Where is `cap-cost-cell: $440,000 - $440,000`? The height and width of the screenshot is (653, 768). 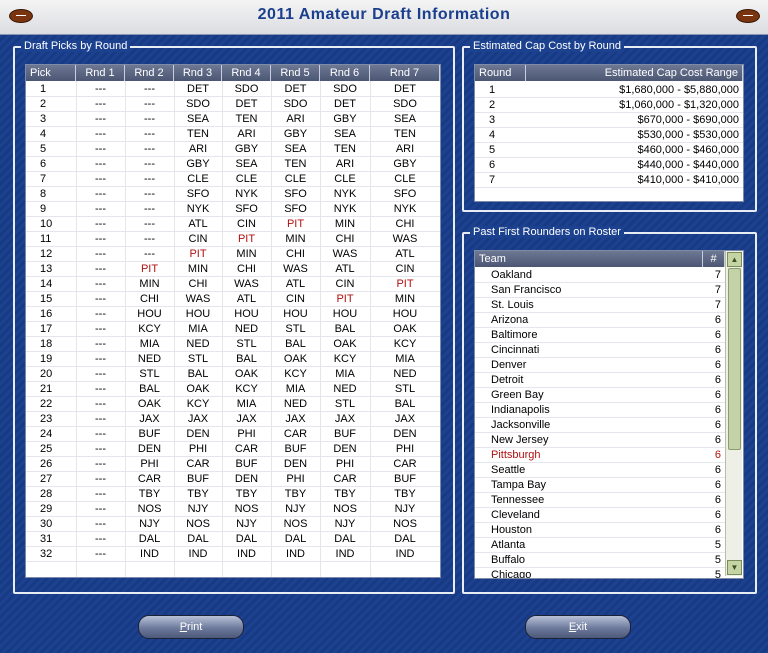
cap-cost-cell: $440,000 - $440,000 is located at coordinates (688, 165).